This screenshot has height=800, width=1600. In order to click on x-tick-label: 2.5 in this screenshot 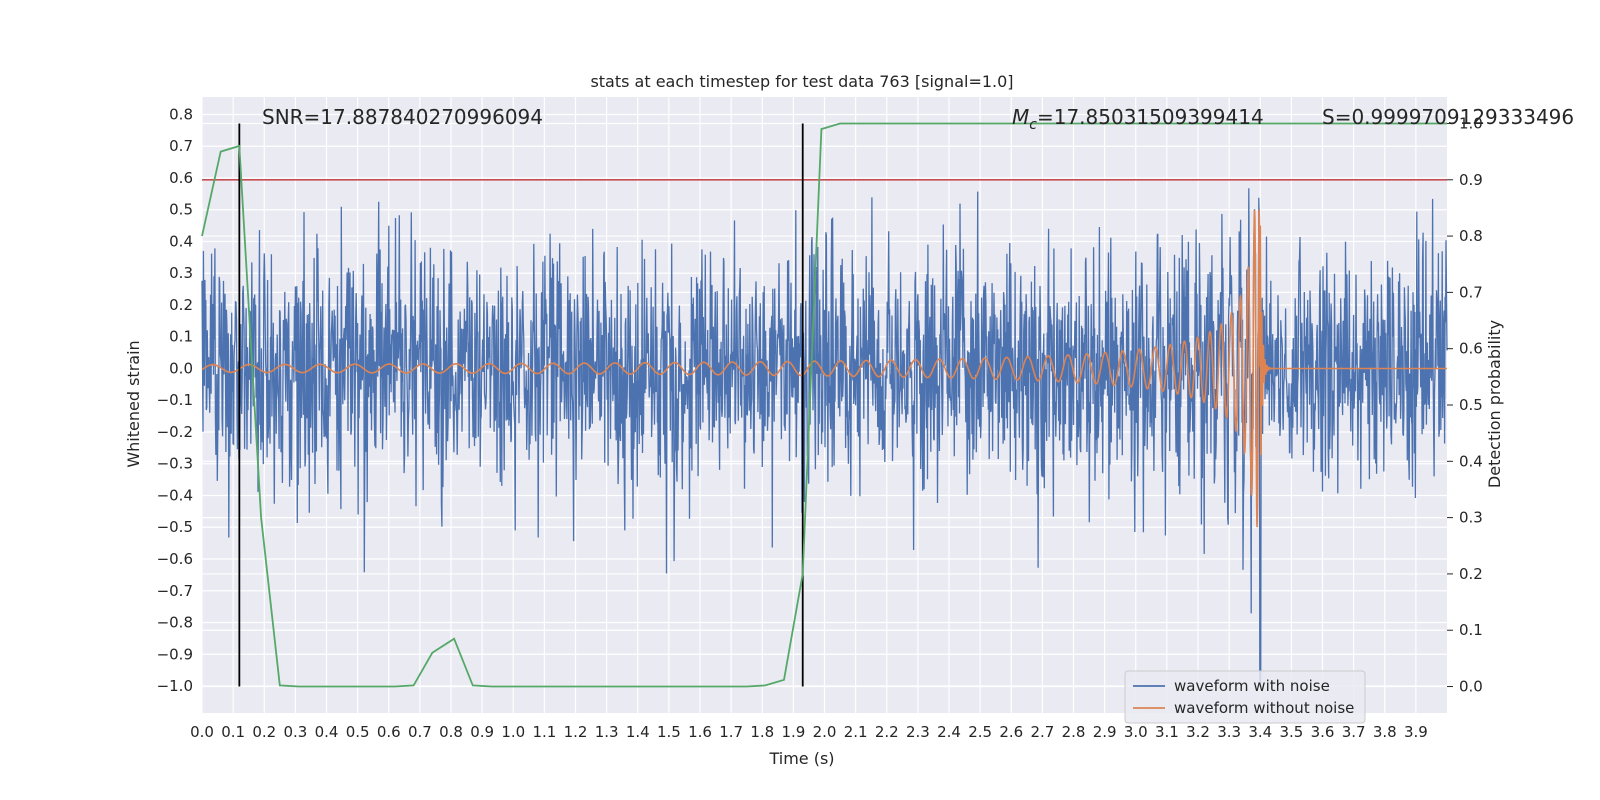, I will do `click(980, 732)`.